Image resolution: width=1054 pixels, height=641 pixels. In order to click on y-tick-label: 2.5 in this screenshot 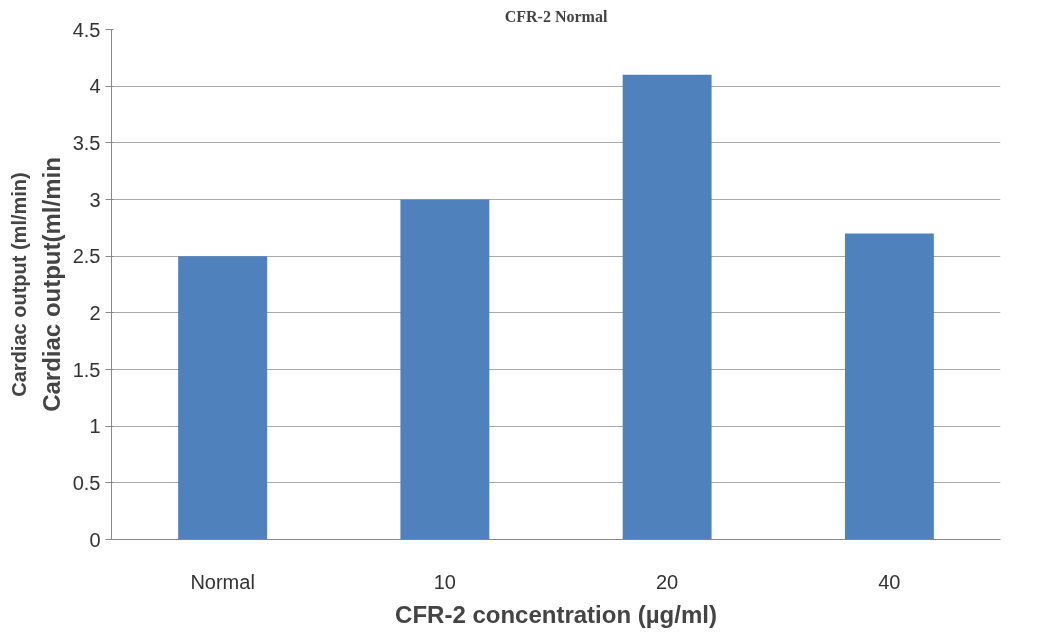, I will do `click(86, 256)`.